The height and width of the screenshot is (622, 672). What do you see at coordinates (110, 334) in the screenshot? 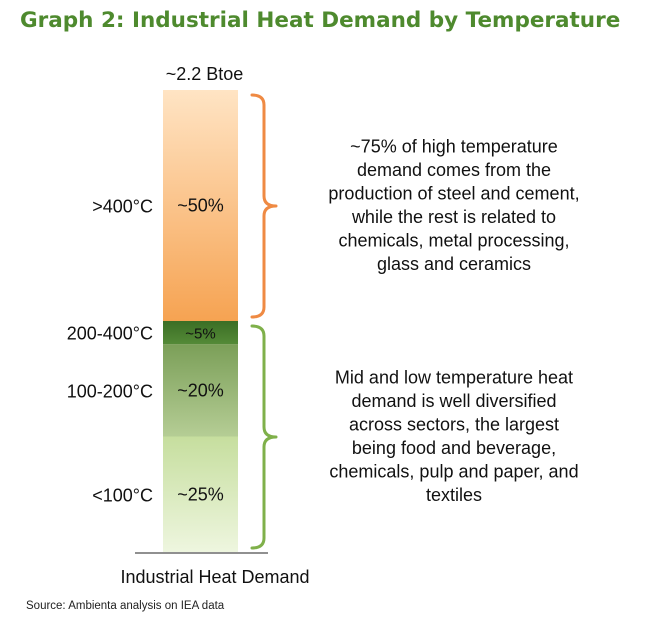
I see `temperature-category-label: 200-400°C` at bounding box center [110, 334].